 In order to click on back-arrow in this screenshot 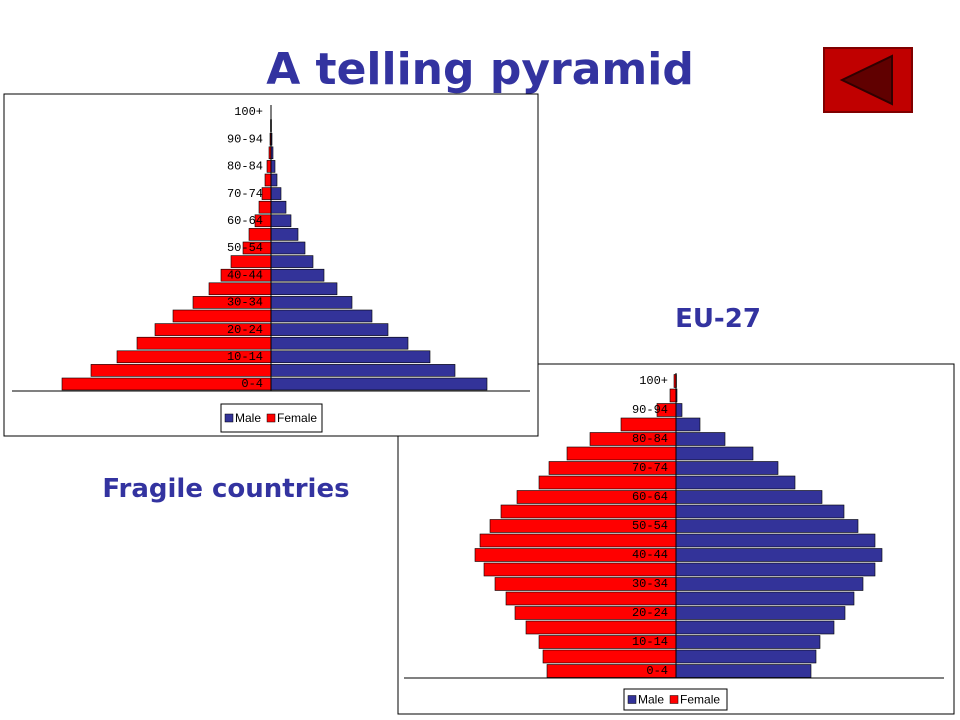, I will do `click(866, 80)`.